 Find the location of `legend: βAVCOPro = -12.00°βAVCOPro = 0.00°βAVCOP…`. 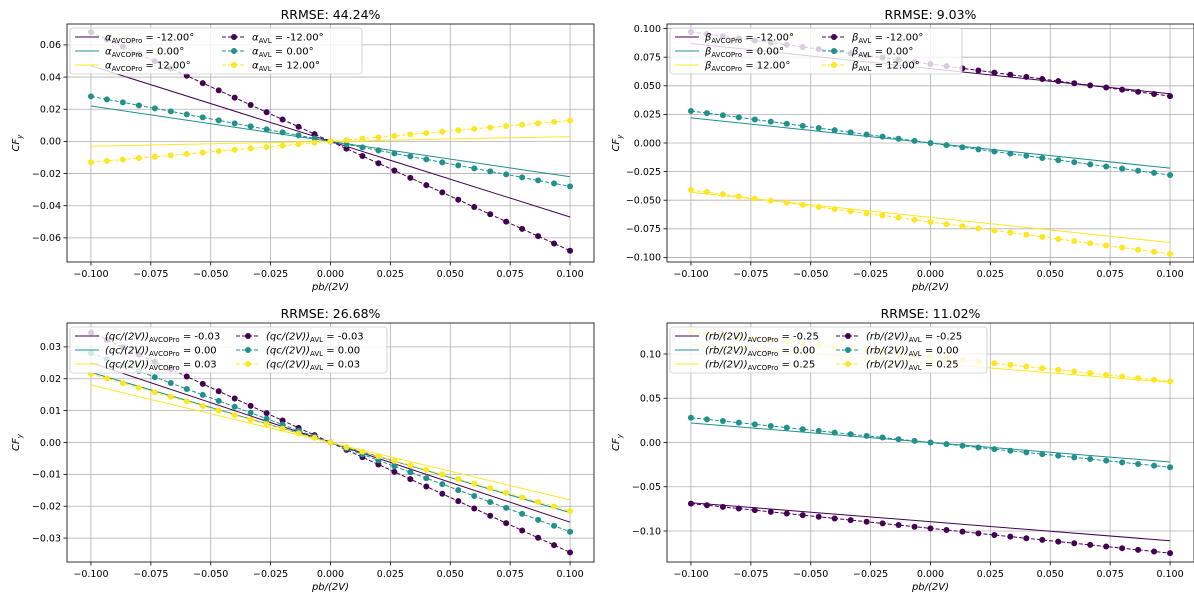

legend: βAVCOPro = -12.00°βAVCOPro = 0.00°βAVCOP… is located at coordinates (816, 51).